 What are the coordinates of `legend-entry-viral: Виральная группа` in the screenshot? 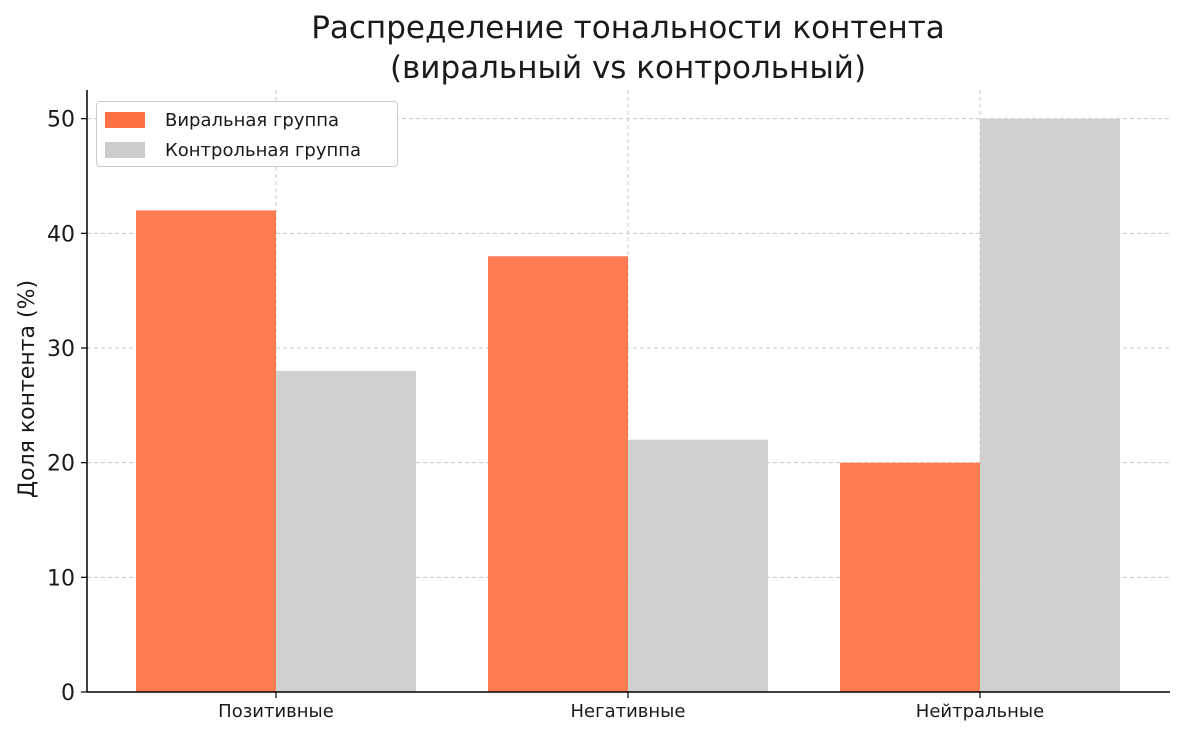 It's located at (222, 120).